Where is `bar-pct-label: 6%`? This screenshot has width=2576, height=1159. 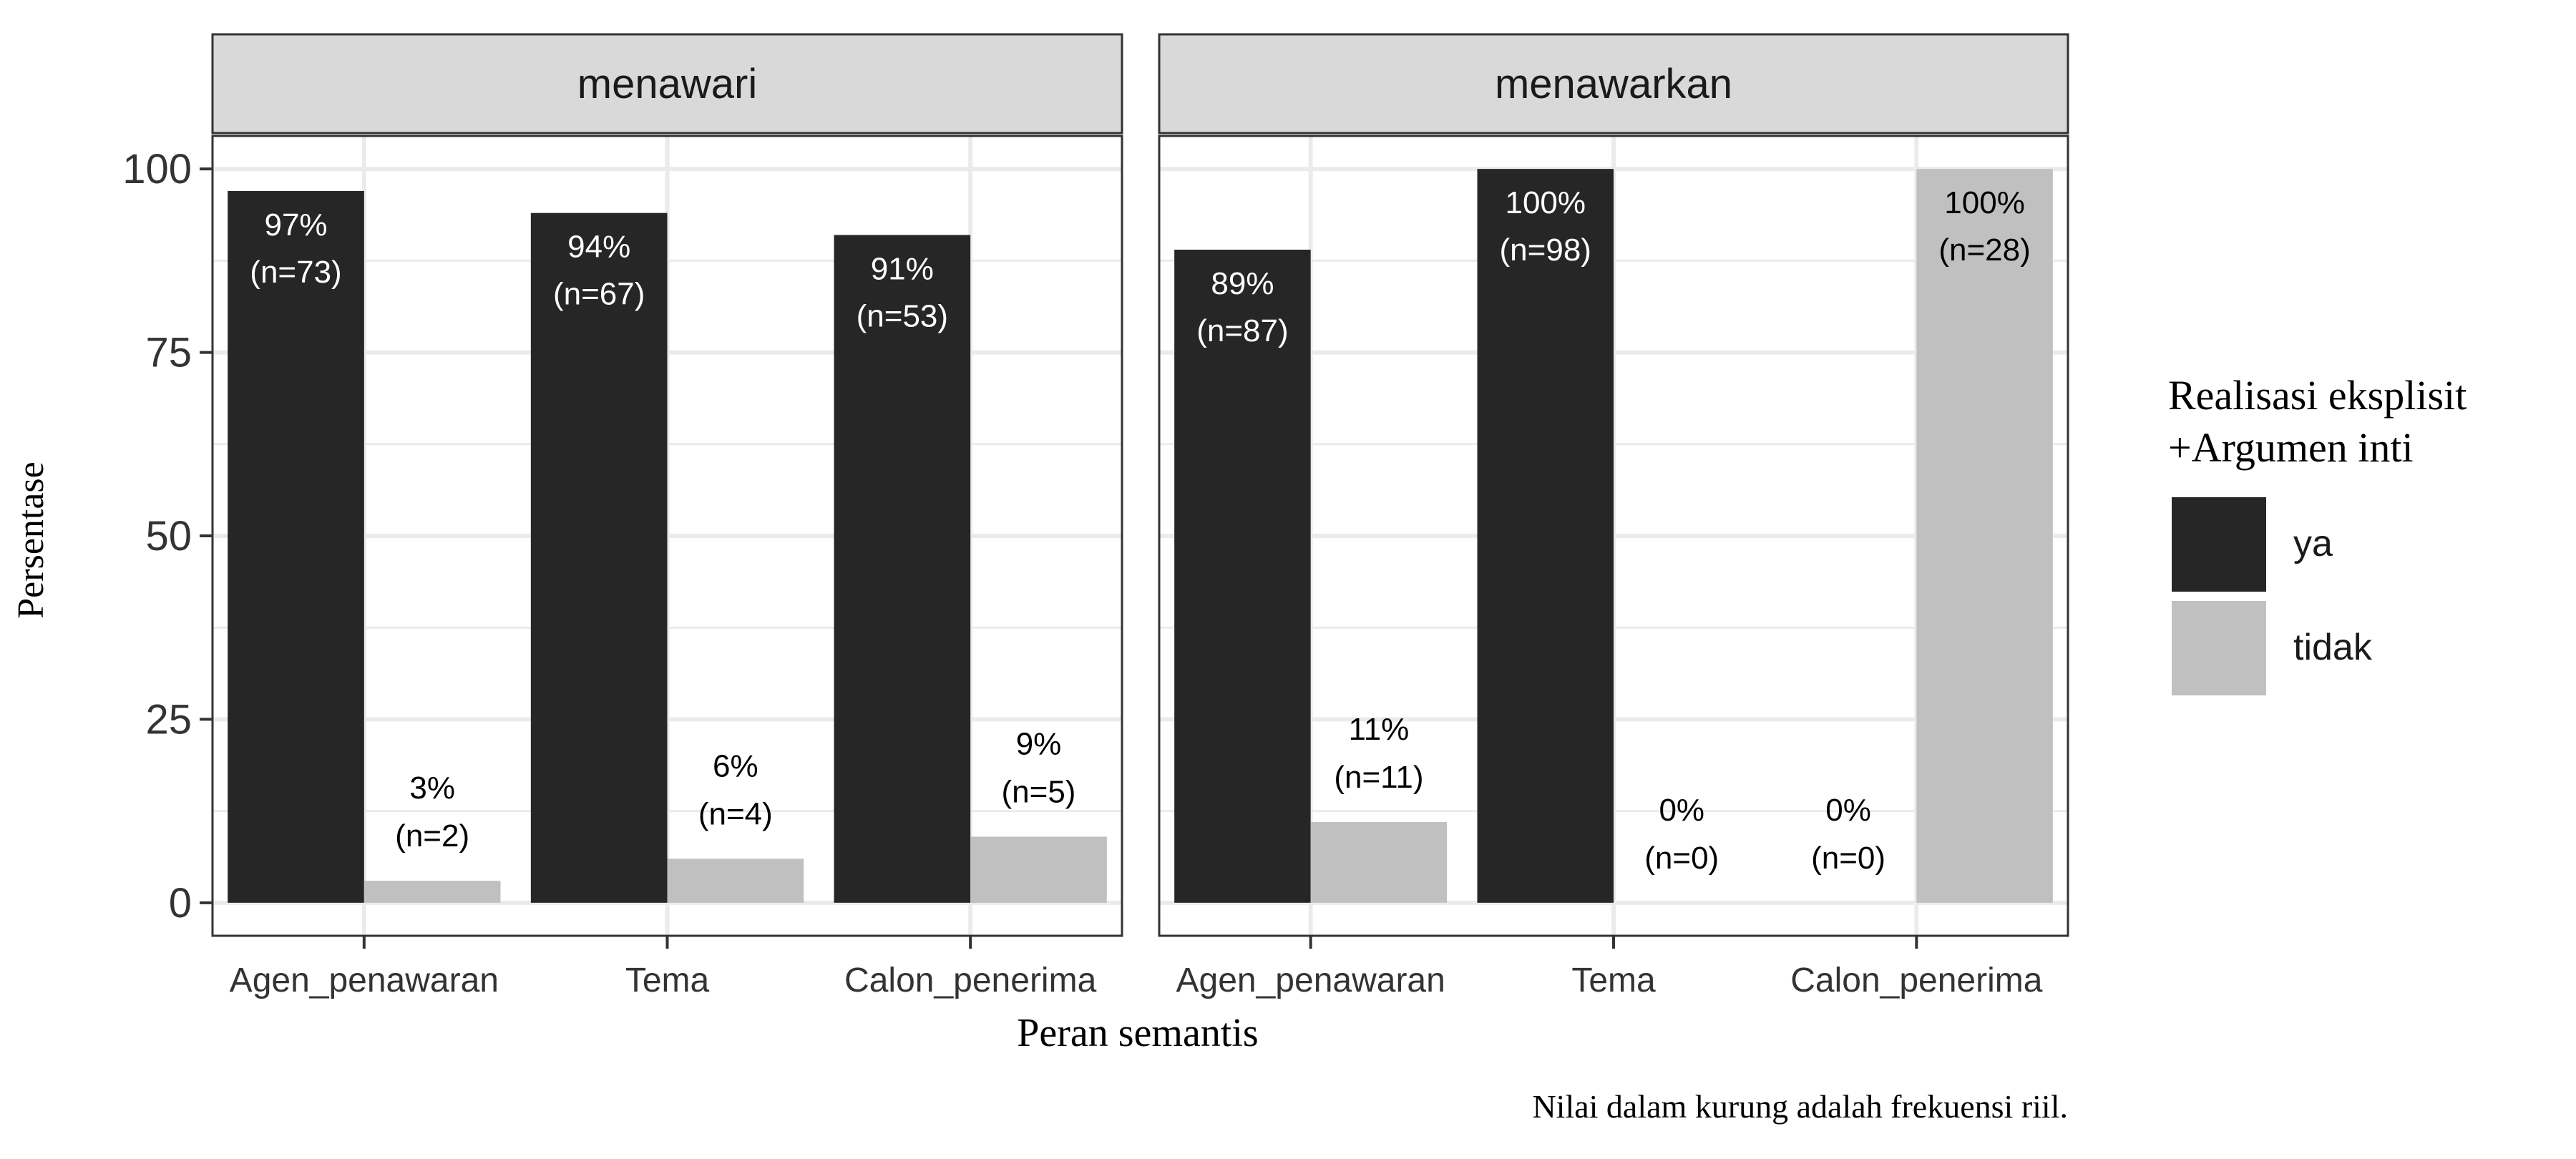 bar-pct-label: 6% is located at coordinates (735, 765).